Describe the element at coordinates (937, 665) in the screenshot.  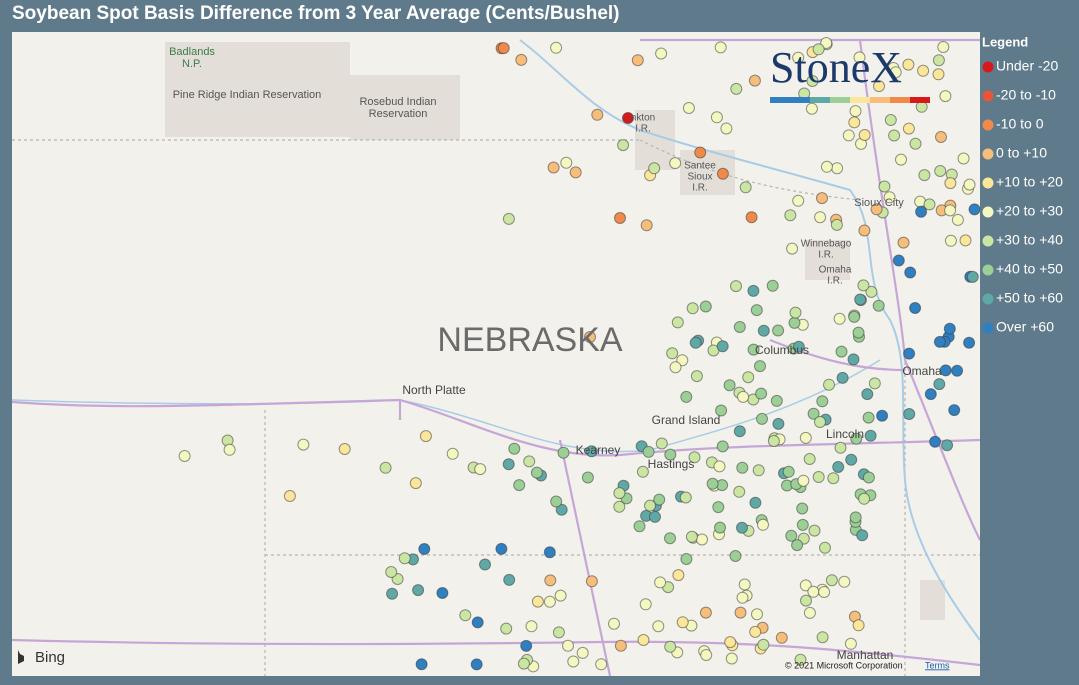
I see `terms-link: Terms` at that location.